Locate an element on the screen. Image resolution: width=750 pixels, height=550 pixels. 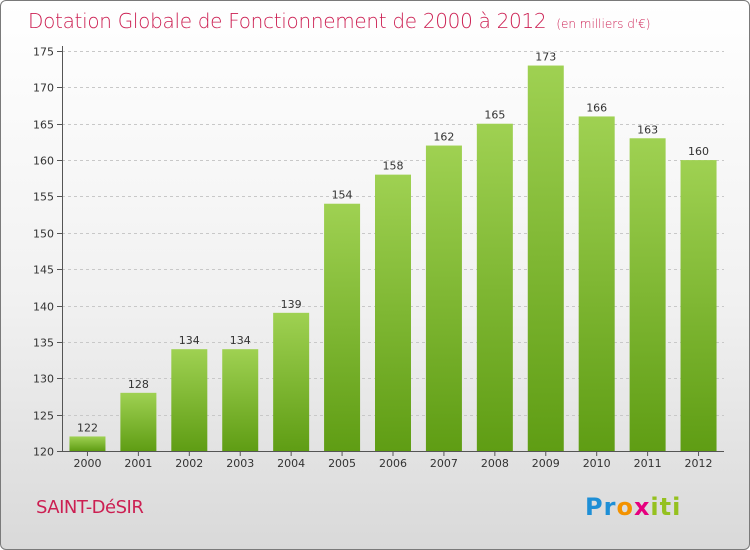
bar-value-label: 128 is located at coordinates (138, 384).